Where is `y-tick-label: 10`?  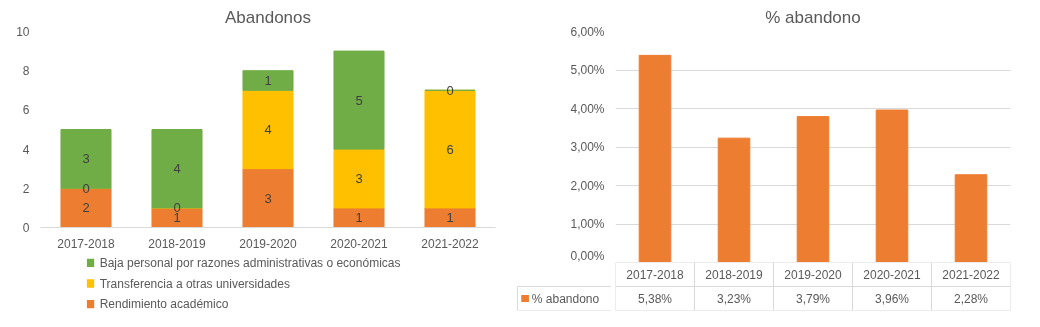 y-tick-label: 10 is located at coordinates (23, 32).